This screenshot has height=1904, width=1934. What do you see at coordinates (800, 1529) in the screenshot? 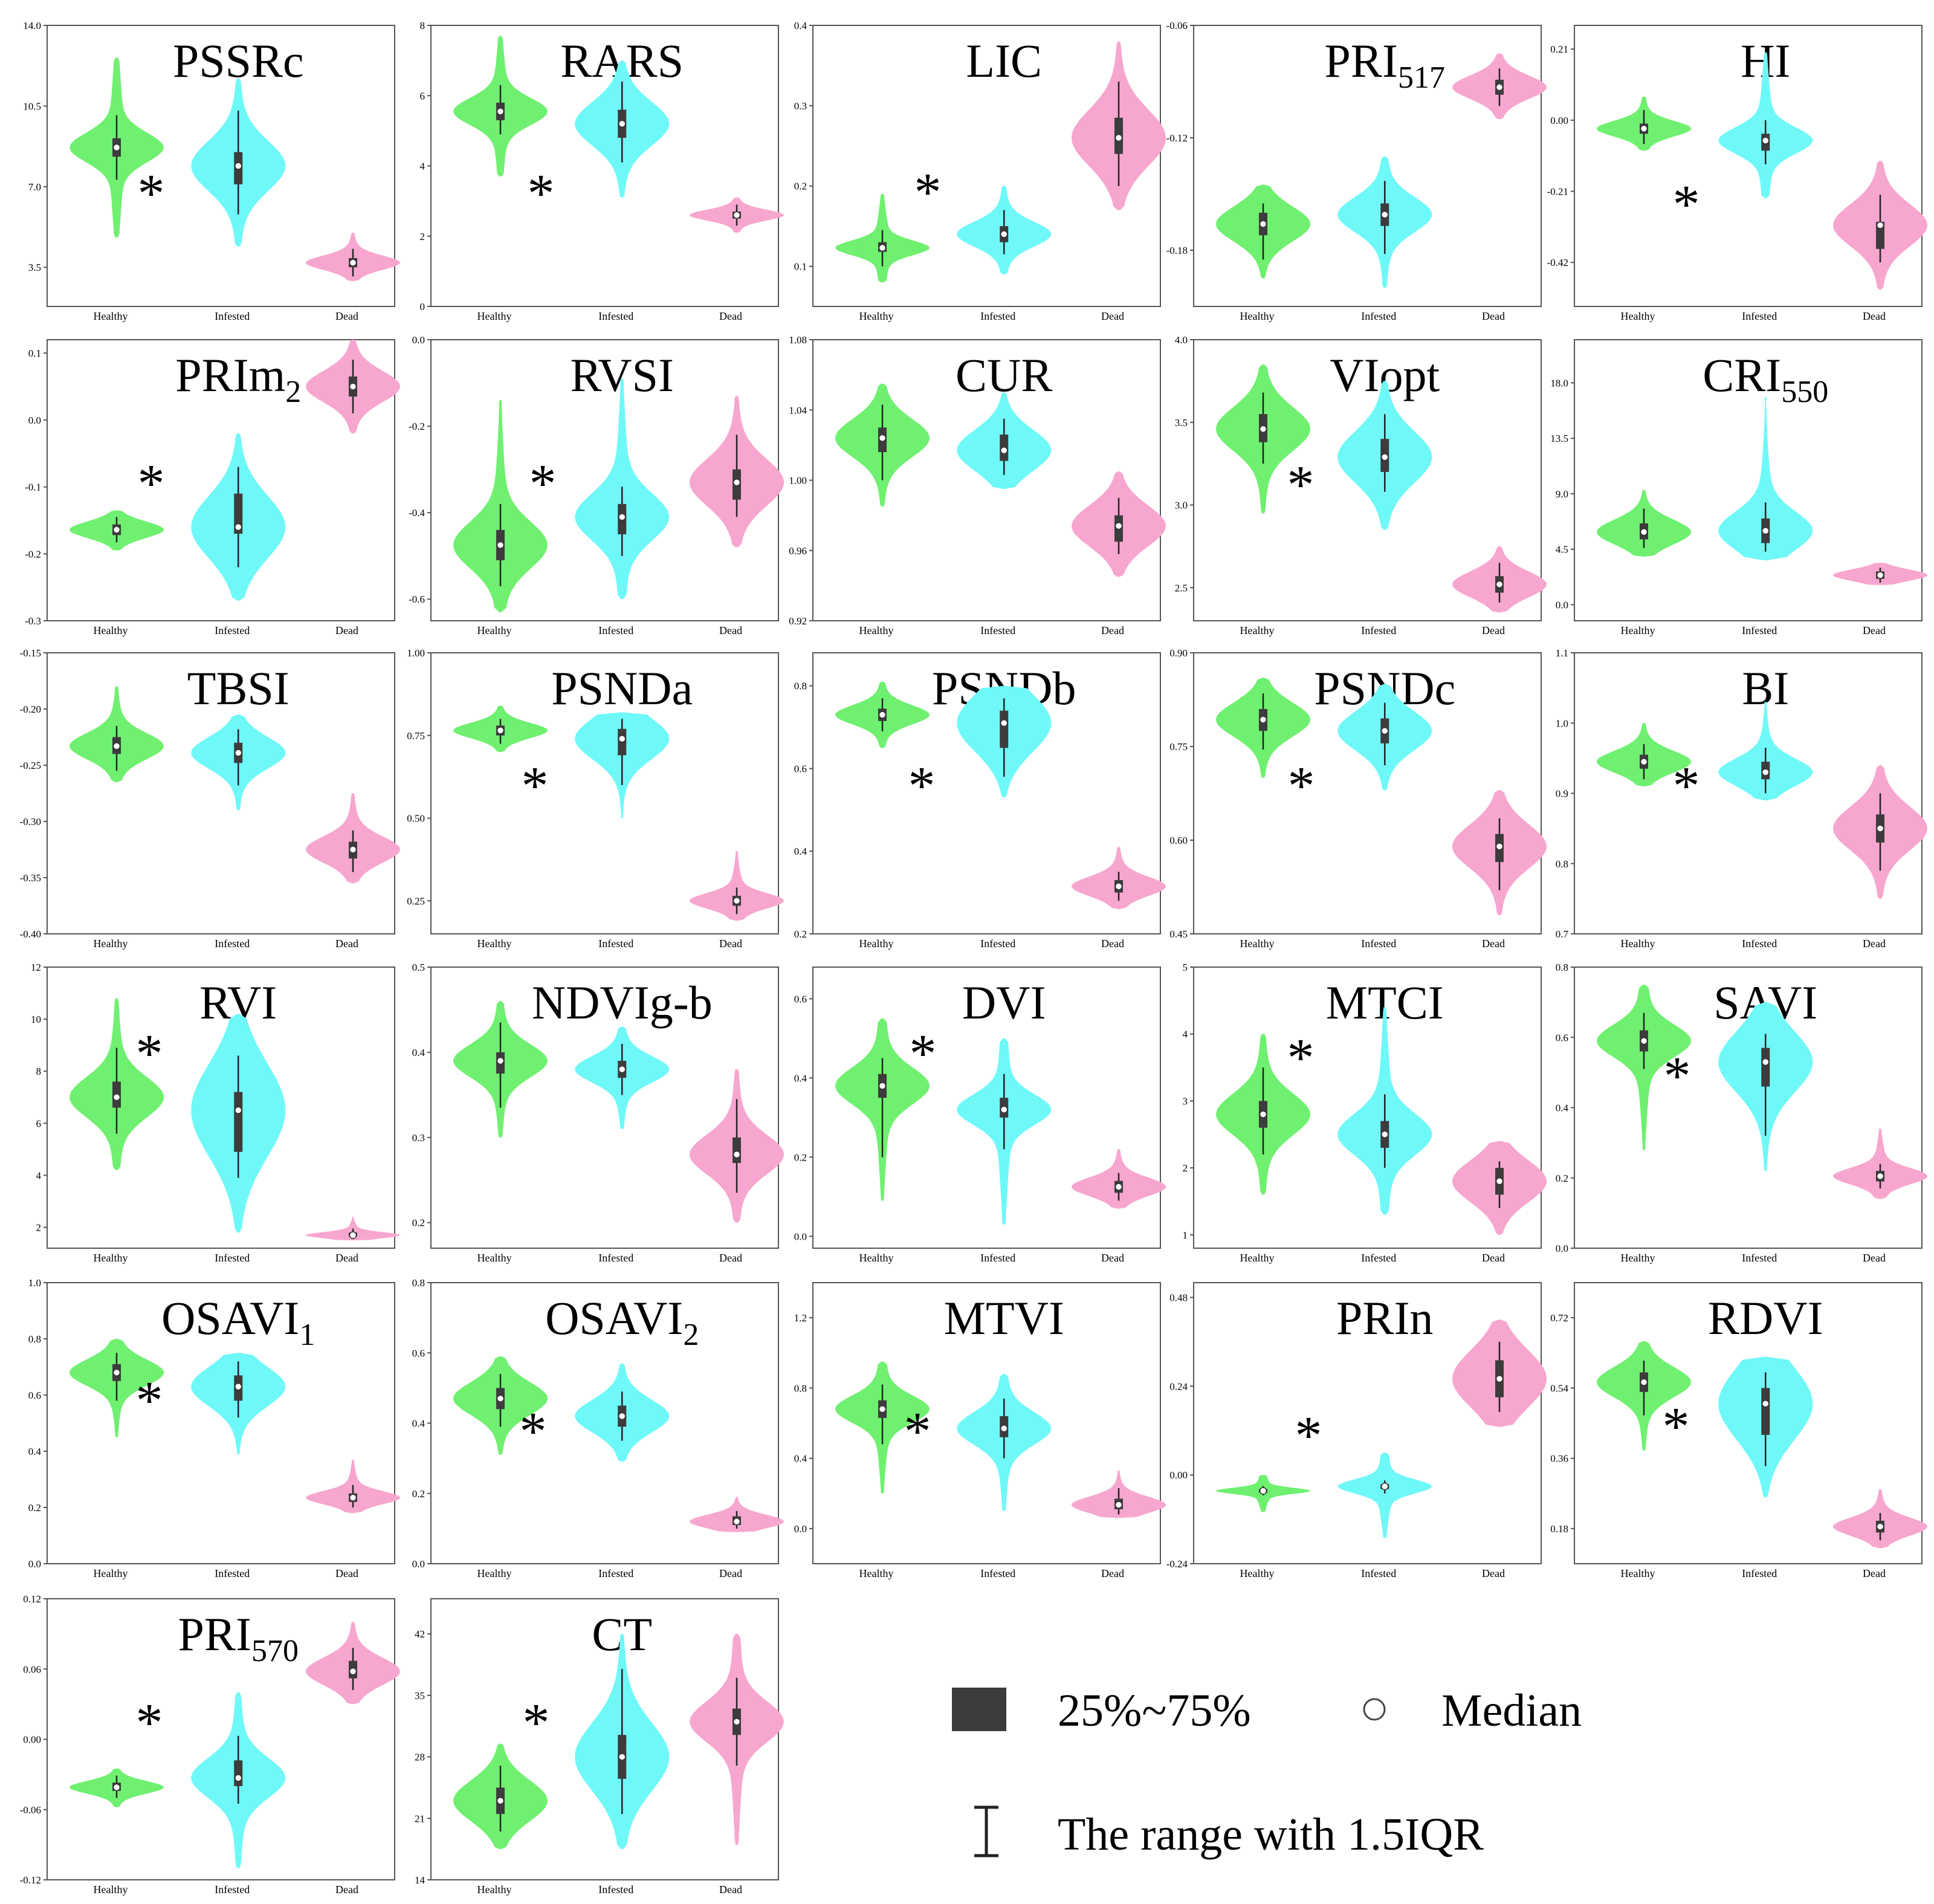
I see `y-tick-label: 0.0` at bounding box center [800, 1529].